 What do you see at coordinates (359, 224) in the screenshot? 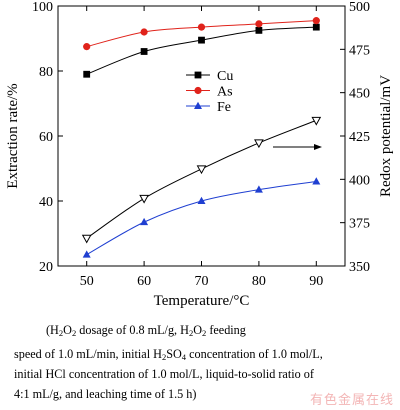
I see `y-right-tick-label: 375` at bounding box center [359, 224].